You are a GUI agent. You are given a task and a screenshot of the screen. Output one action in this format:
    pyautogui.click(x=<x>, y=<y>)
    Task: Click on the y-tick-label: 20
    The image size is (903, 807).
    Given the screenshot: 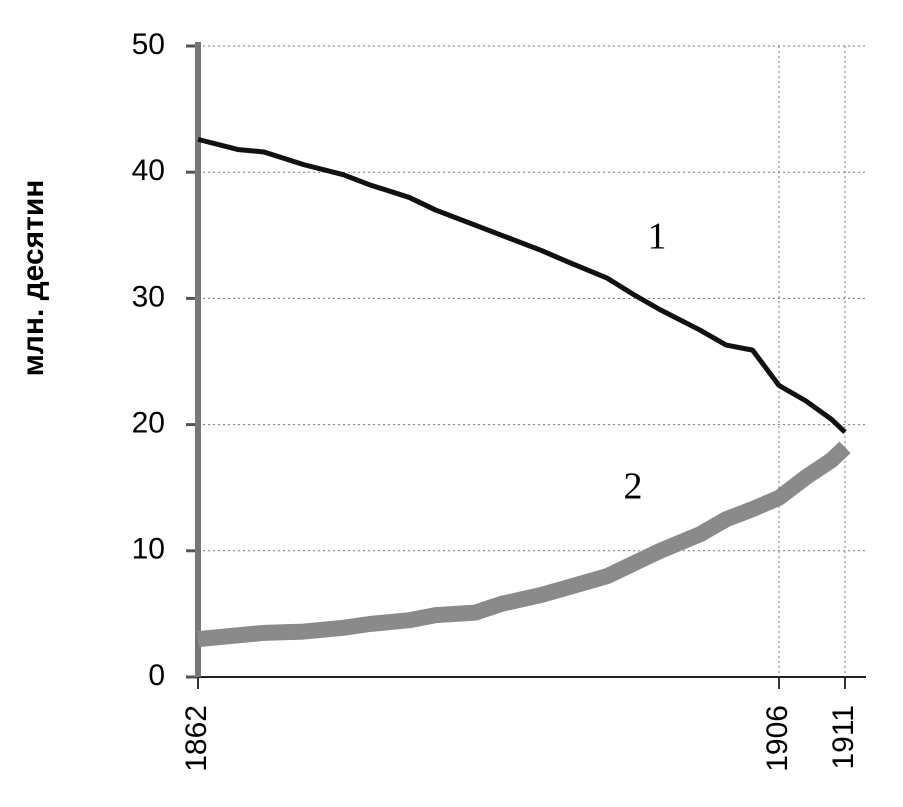 What is the action you would take?
    pyautogui.click(x=148, y=423)
    